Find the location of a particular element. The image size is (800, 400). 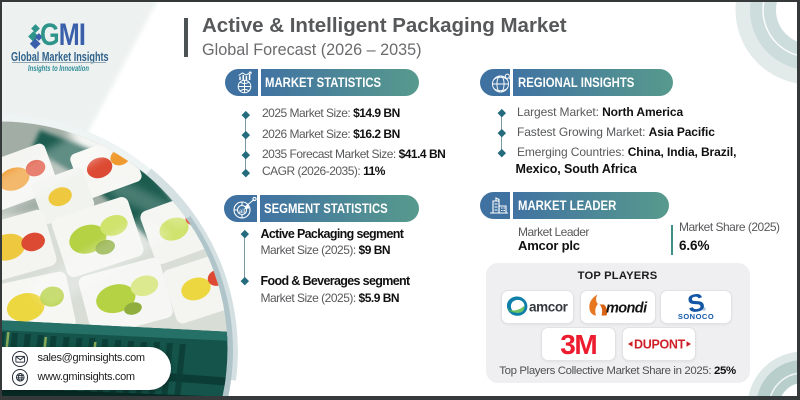

svg-text: SONOCO is located at coordinates (696, 316).